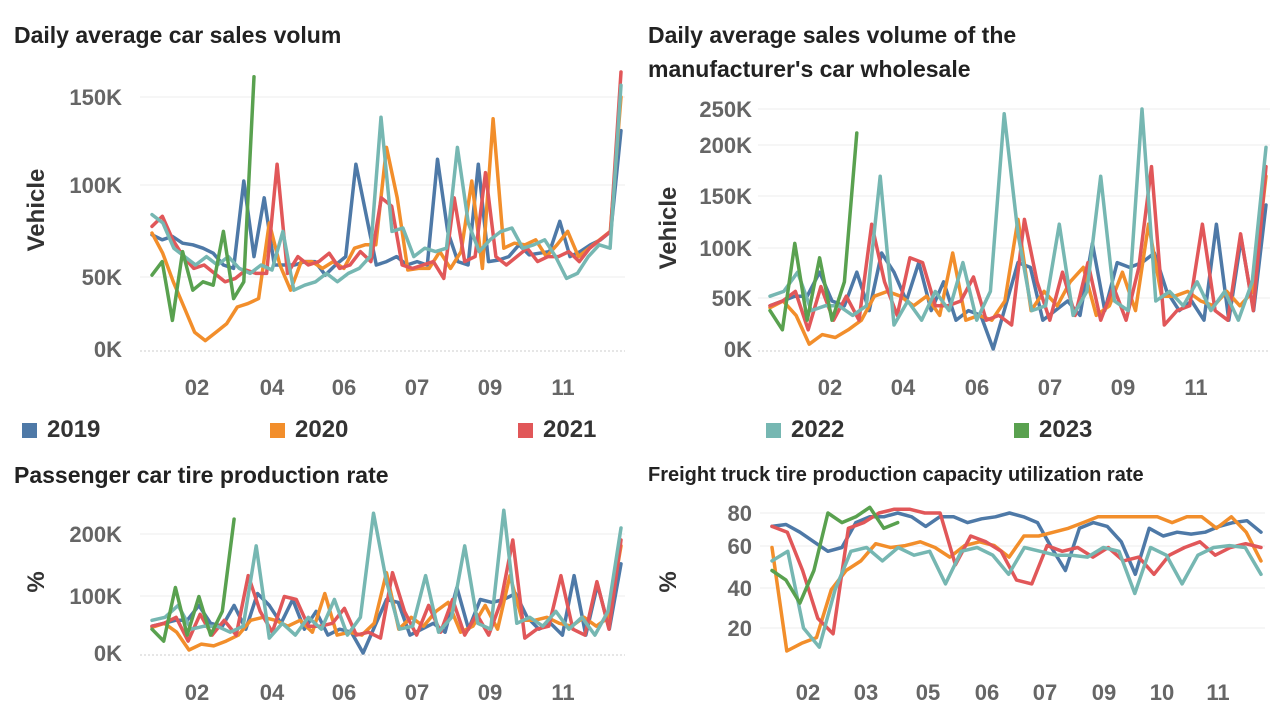  Describe the element at coordinates (866, 692) in the screenshot. I see `x-tick-label: 03` at that location.